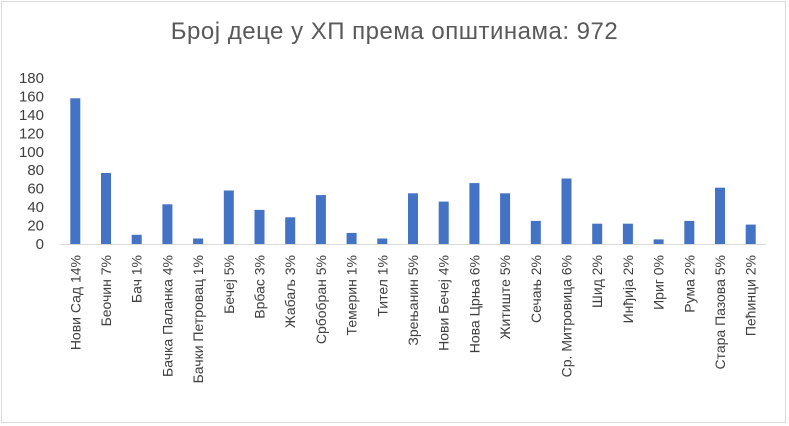  I want to click on y-tick-label: 160, so click(31, 96).